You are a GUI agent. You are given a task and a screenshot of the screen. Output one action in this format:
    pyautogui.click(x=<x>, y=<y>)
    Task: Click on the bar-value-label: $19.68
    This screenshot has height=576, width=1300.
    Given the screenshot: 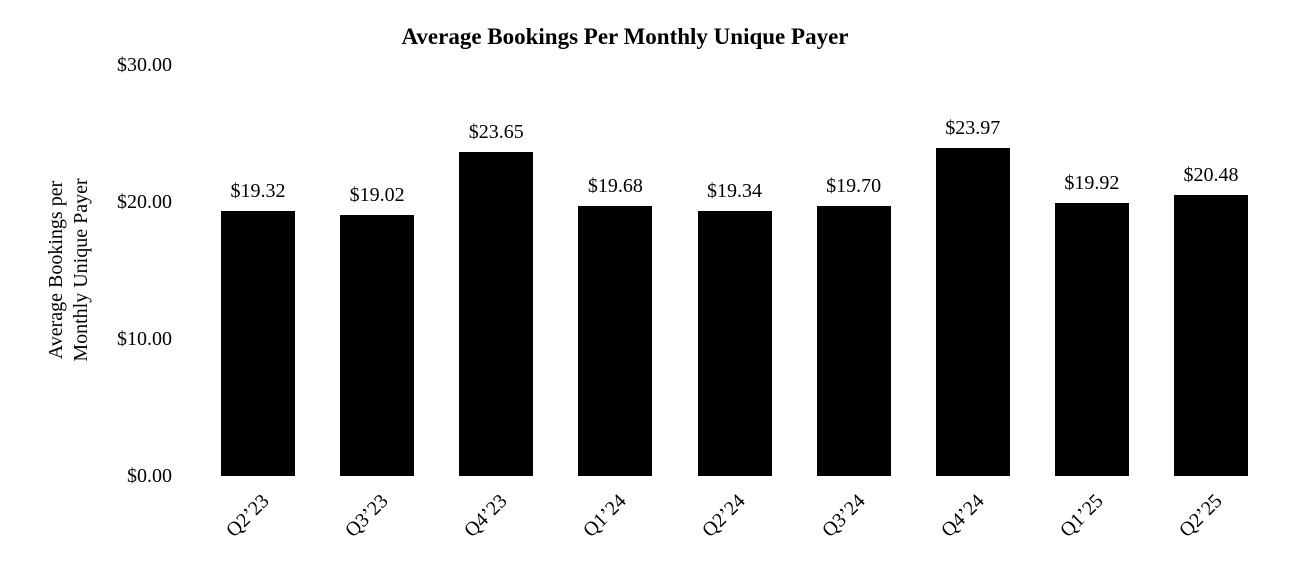 What is the action you would take?
    pyautogui.click(x=615, y=186)
    